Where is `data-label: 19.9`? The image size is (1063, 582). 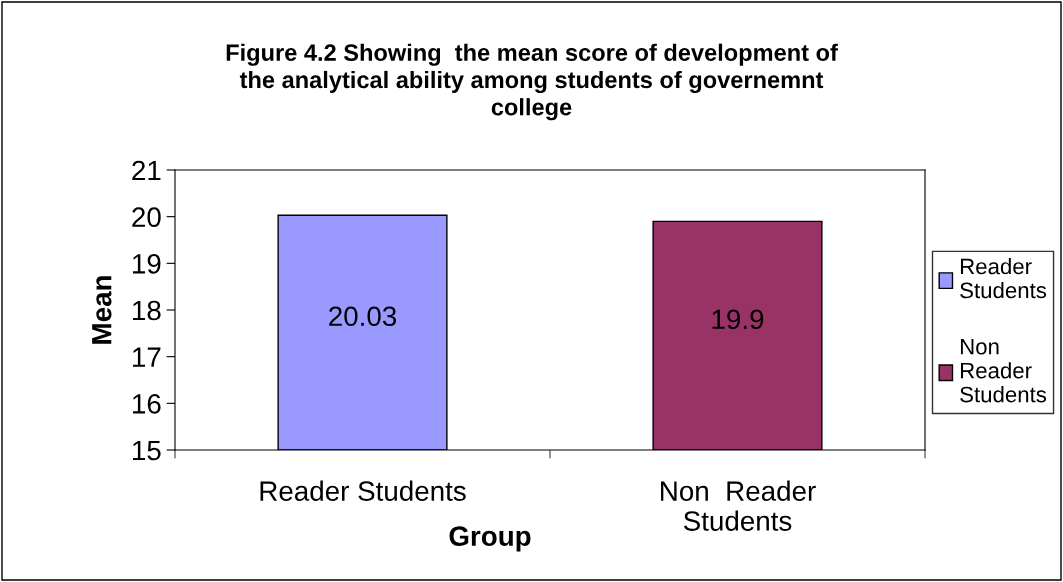
data-label: 19.9 is located at coordinates (738, 319).